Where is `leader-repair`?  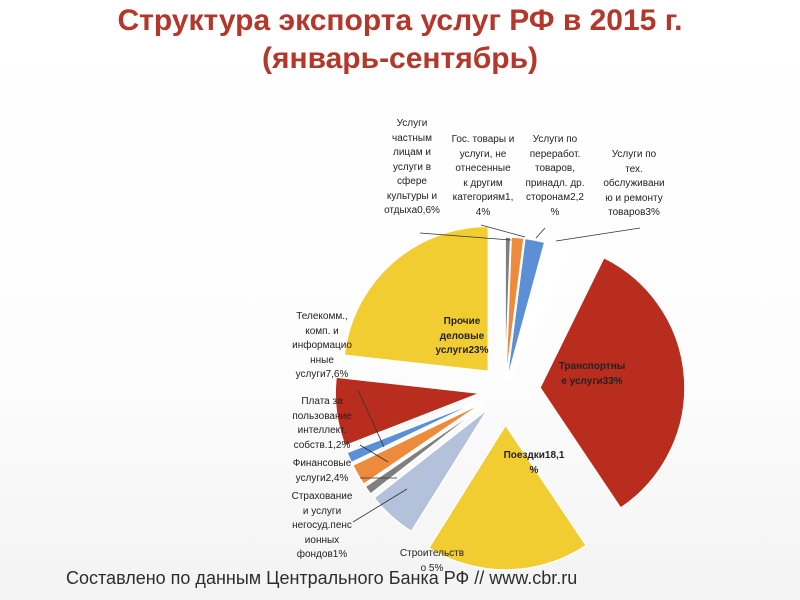 leader-repair is located at coordinates (598, 234).